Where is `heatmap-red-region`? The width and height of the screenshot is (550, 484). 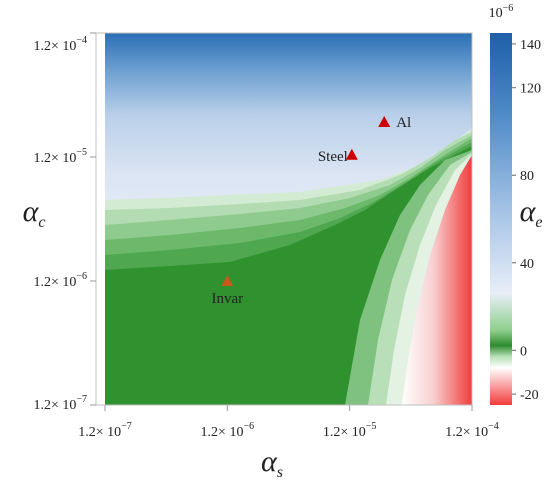
heatmap-red-region is located at coordinates (437, 280).